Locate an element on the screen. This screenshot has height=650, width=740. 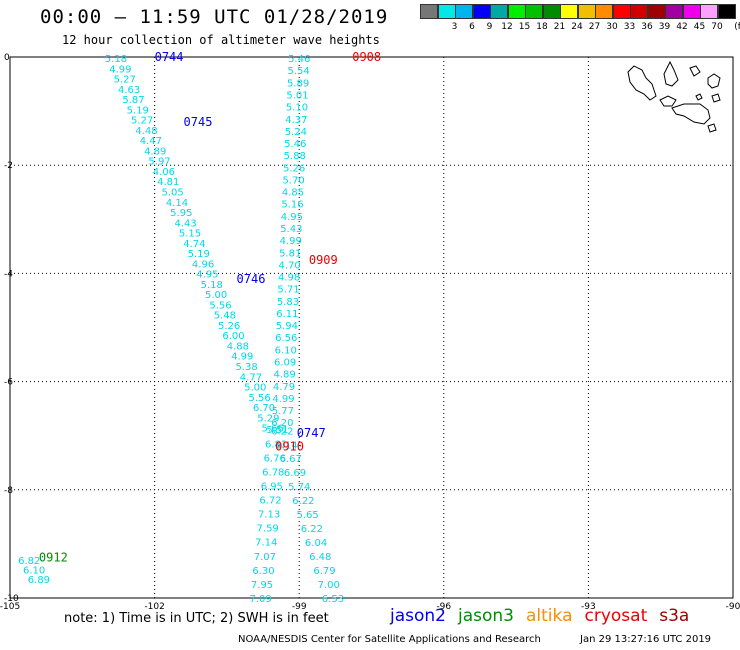
wave-height-value: 5.29 is located at coordinates (268, 418).